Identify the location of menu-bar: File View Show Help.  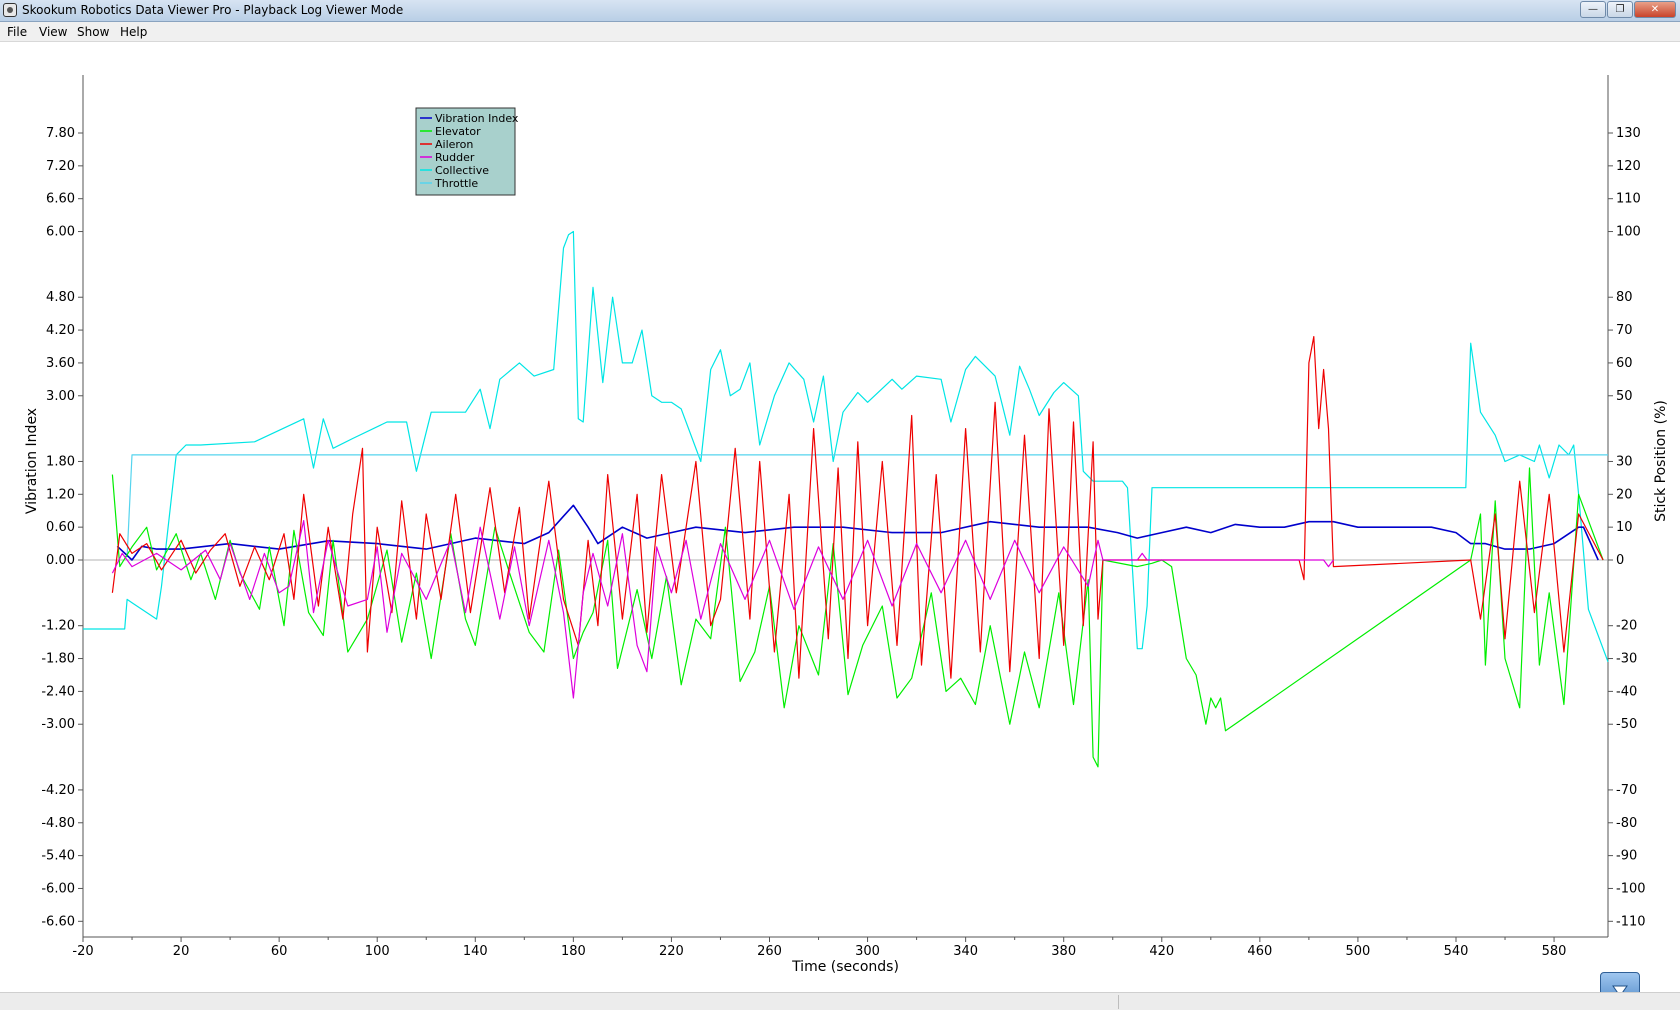
(840, 32).